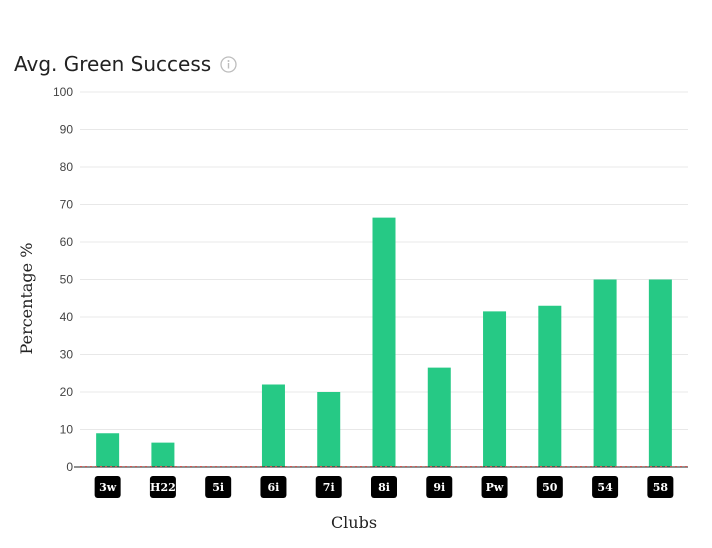  Describe the element at coordinates (113, 64) in the screenshot. I see `chart-title: Avg. Green Success` at that location.